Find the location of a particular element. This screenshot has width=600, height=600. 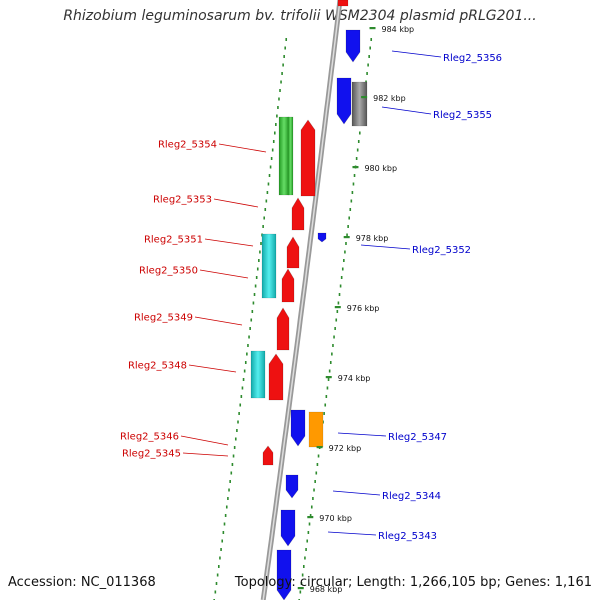

forward-gene-label: Rleg2_5348 is located at coordinates (157, 366).